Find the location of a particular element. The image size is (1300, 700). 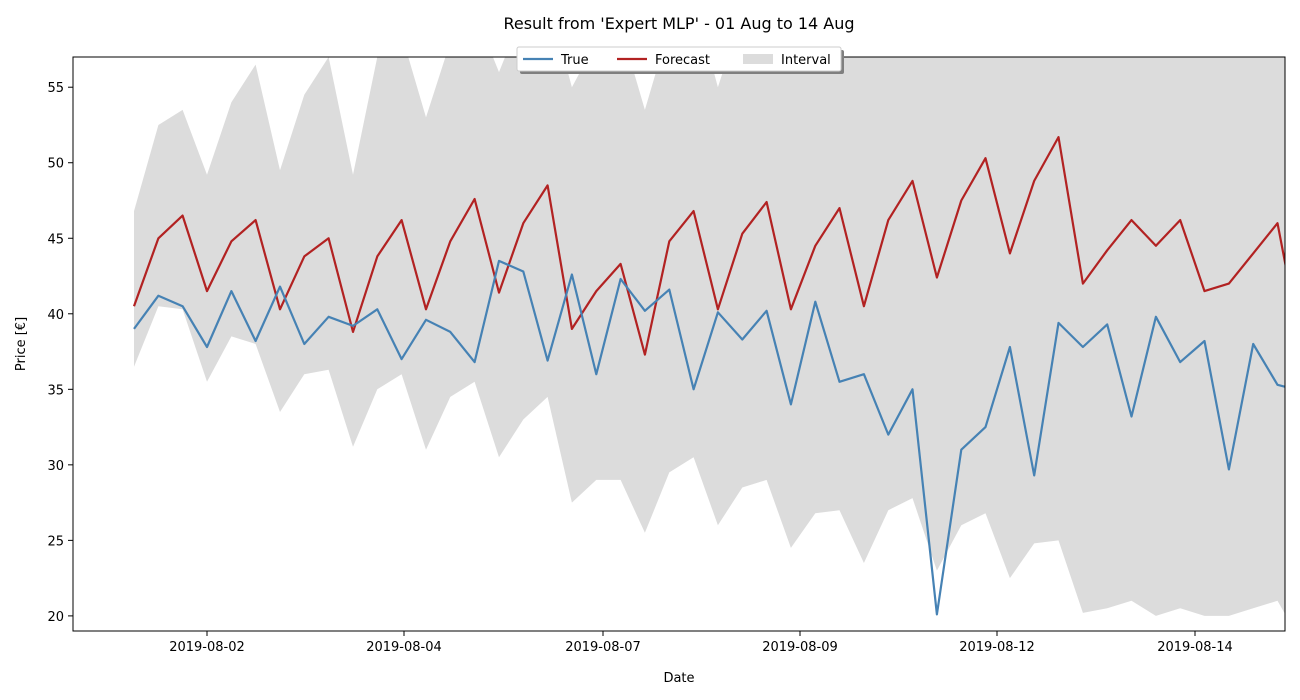

x-tick-label: 2019-08-12 is located at coordinates (997, 647).